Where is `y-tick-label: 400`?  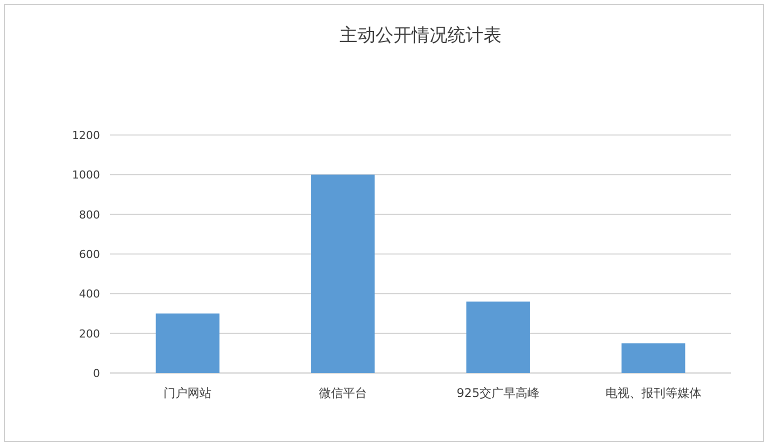 y-tick-label: 400 is located at coordinates (89, 294).